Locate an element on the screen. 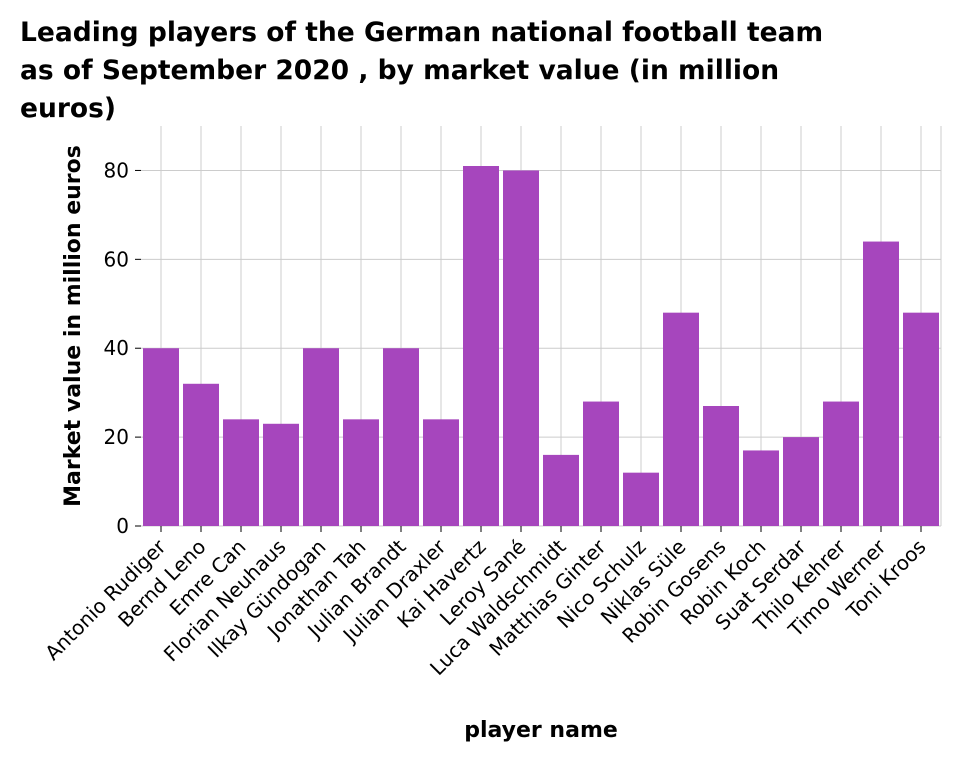  y-tick-label: 60 is located at coordinates (116, 259).